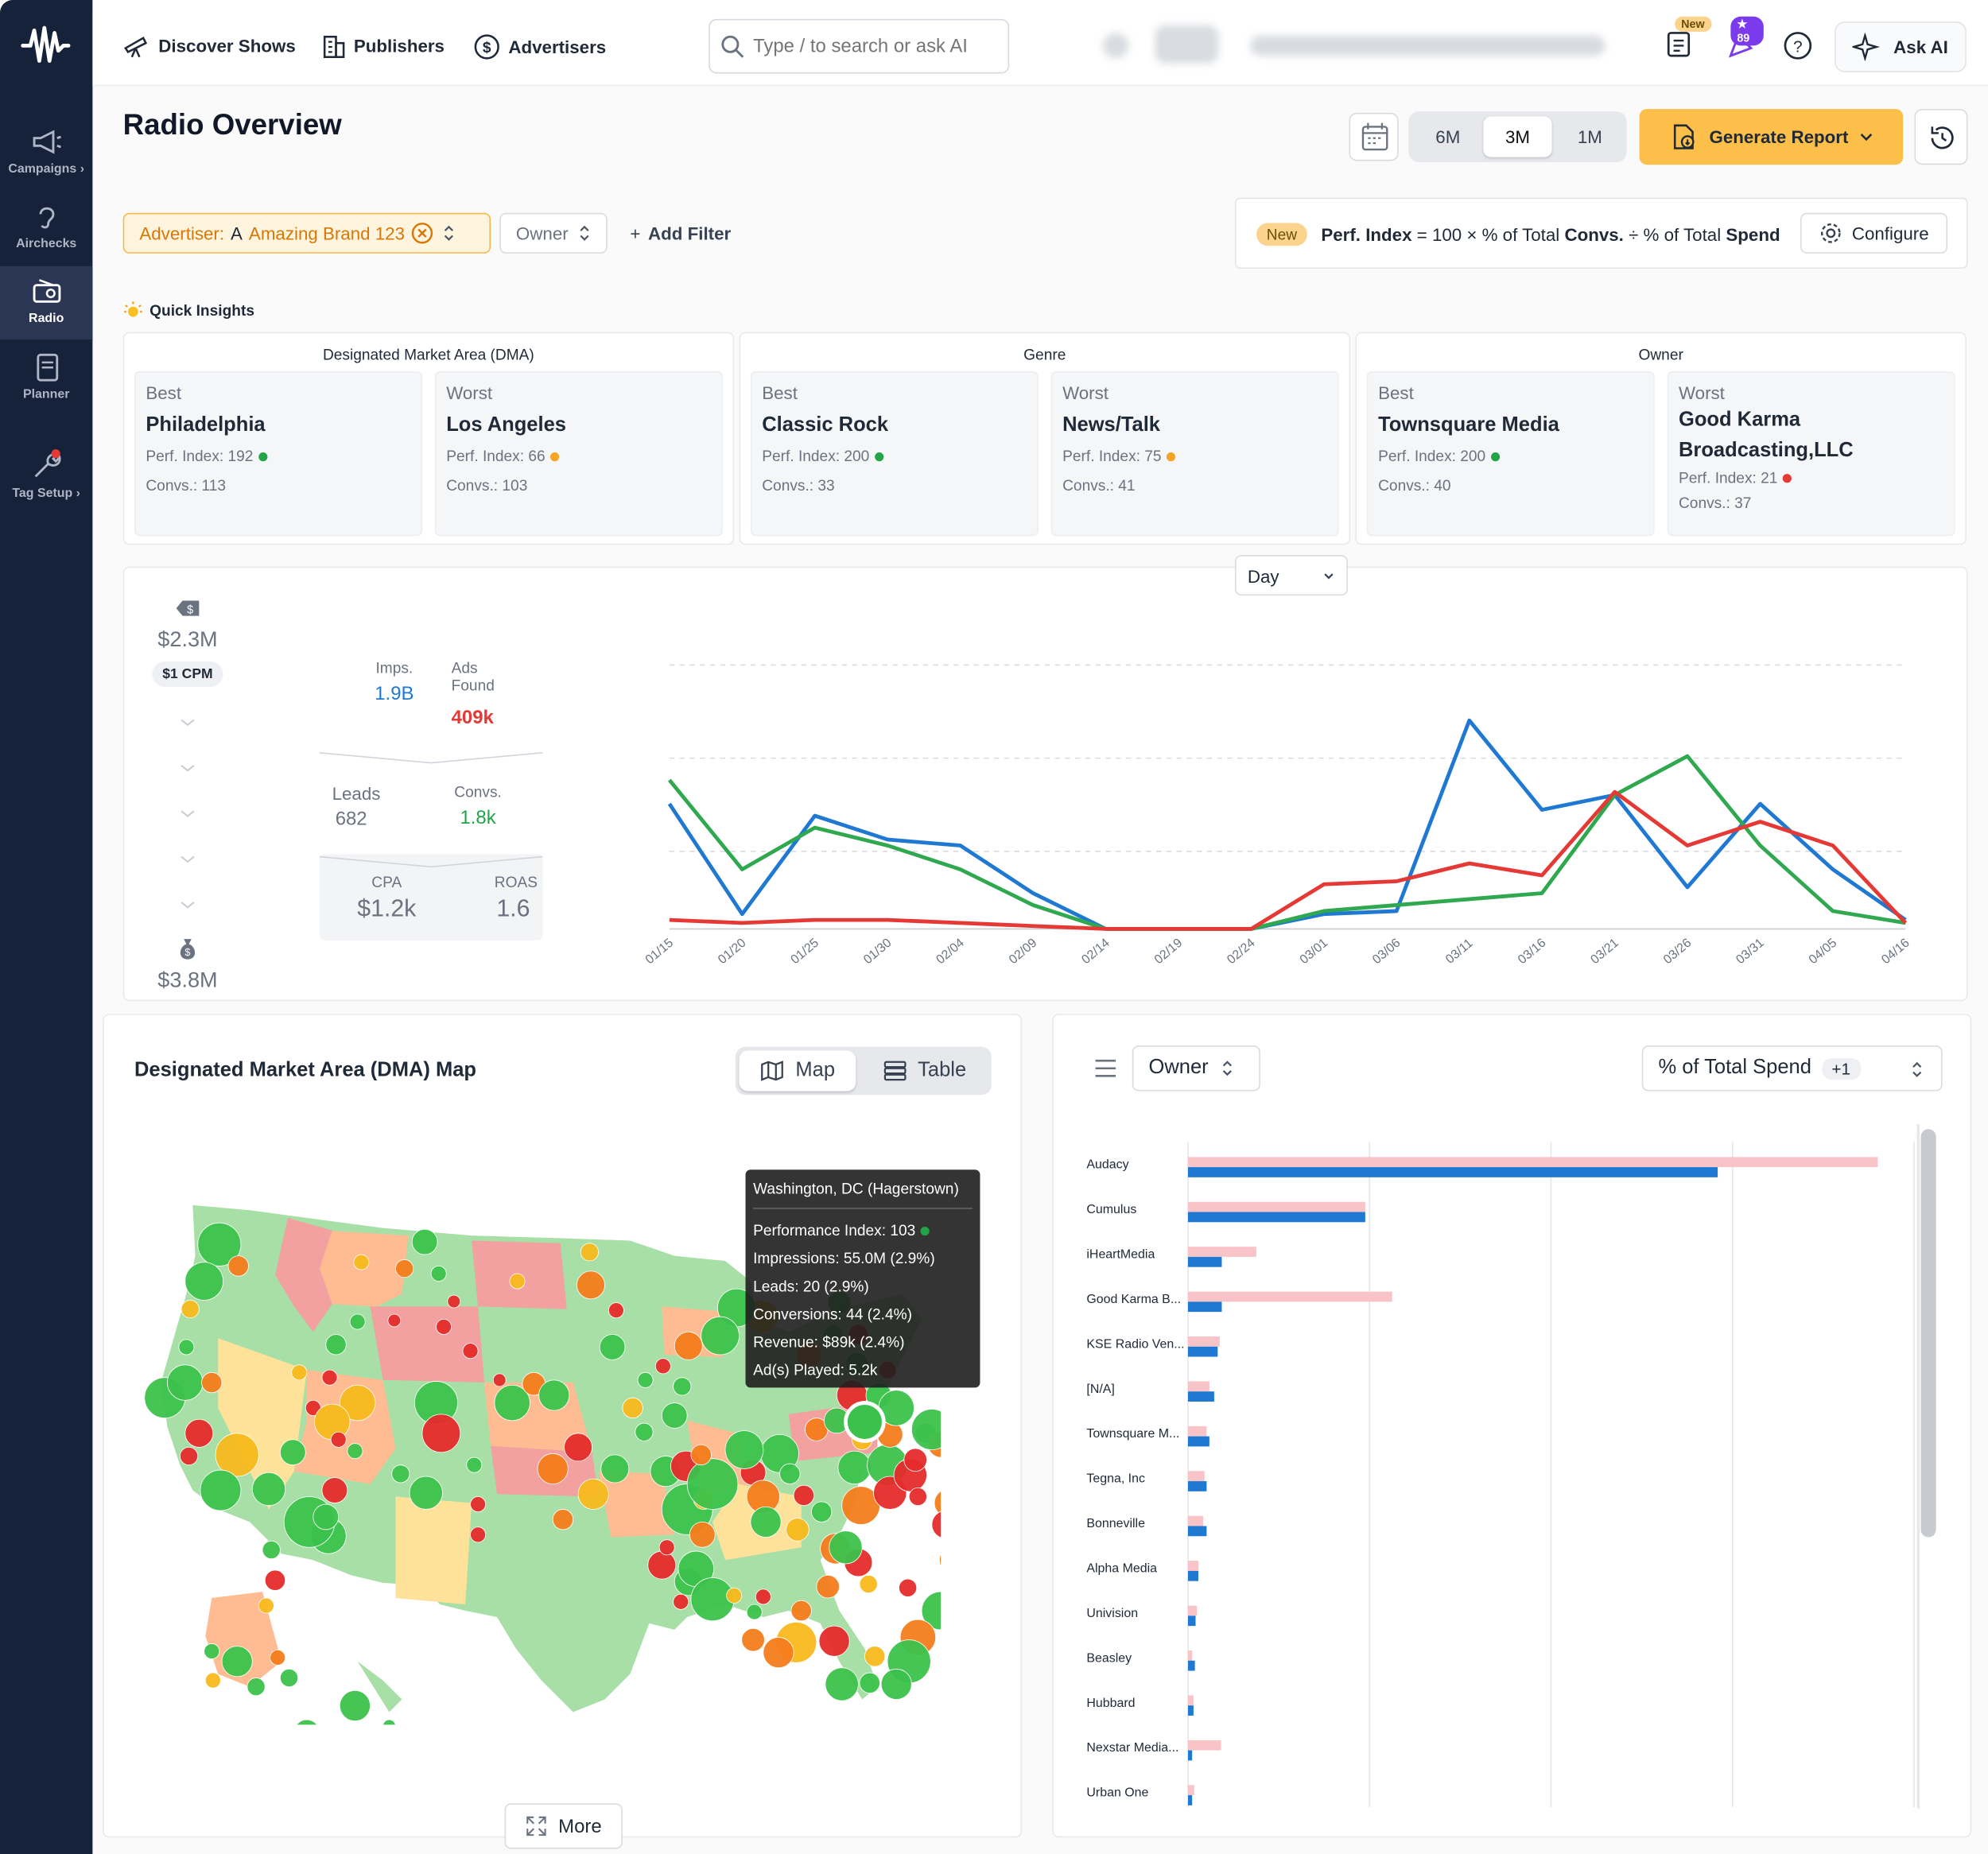  What do you see at coordinates (422, 233) in the screenshot?
I see `clear-filter-icon` at bounding box center [422, 233].